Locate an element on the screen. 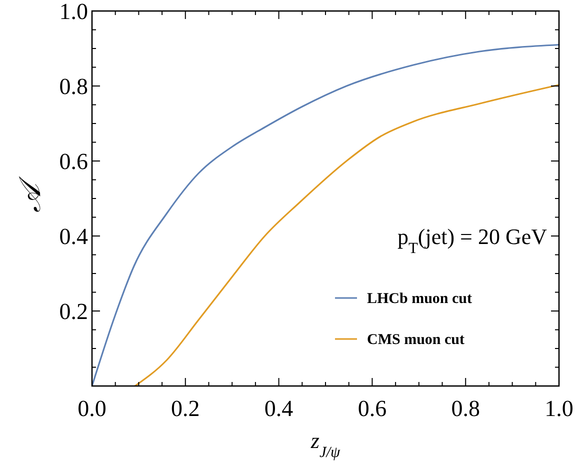 The image size is (578, 466). y-tick-label: 0.4 is located at coordinates (73, 236).